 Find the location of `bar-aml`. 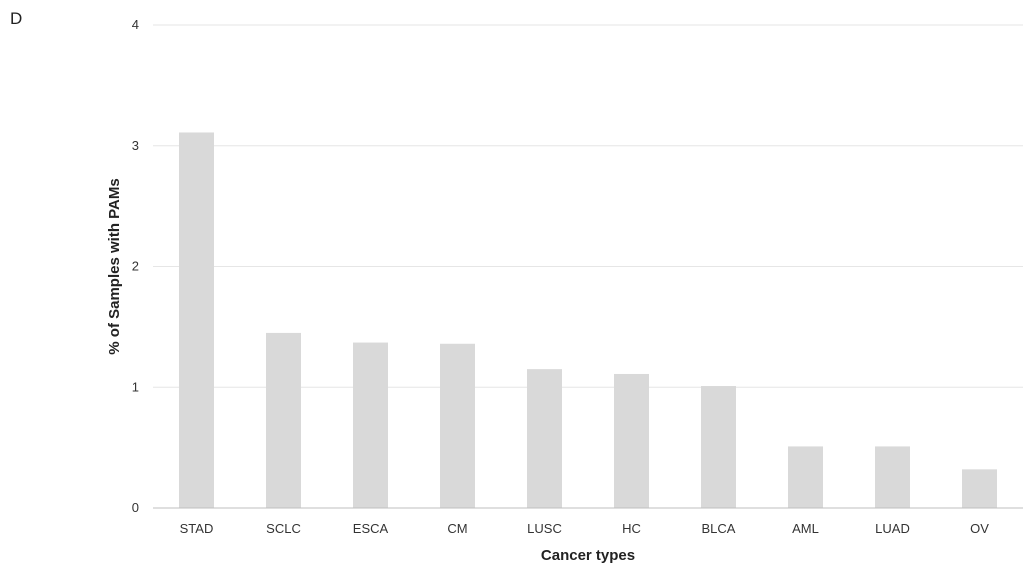

bar-aml is located at coordinates (805, 477).